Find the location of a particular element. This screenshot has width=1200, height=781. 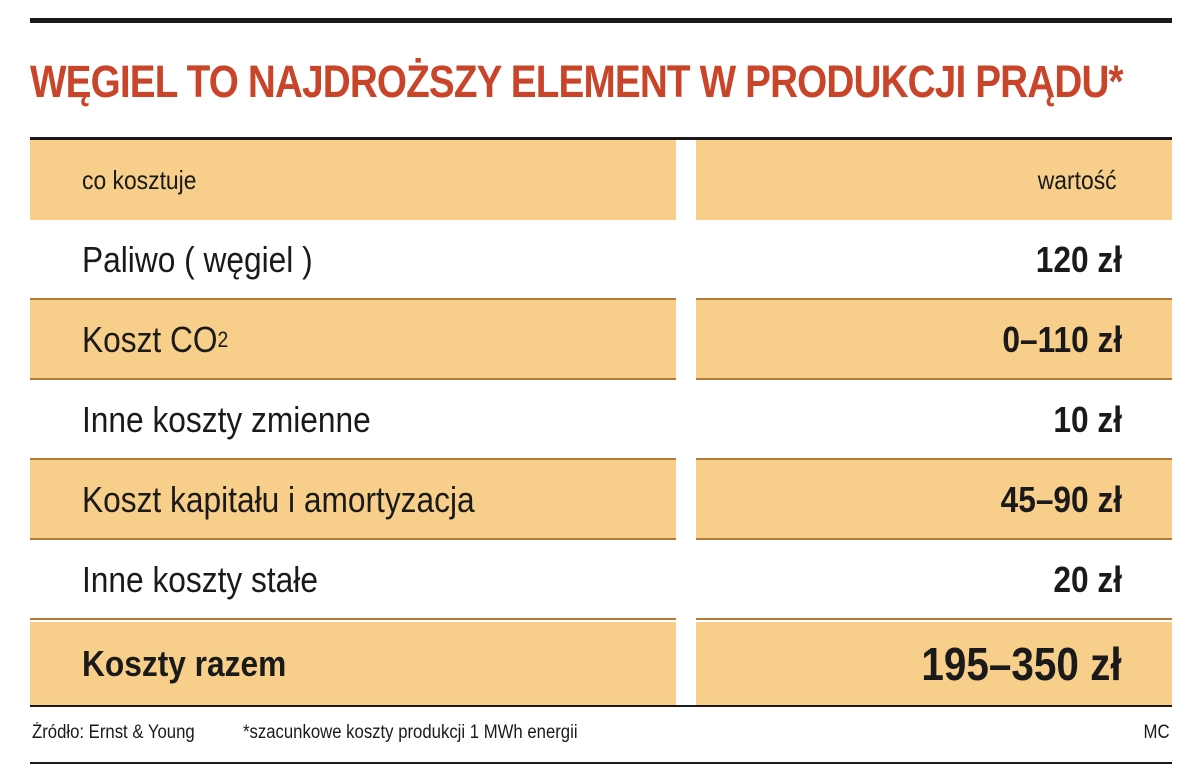

row-item: Koszt CO 2 is located at coordinates (155, 339).